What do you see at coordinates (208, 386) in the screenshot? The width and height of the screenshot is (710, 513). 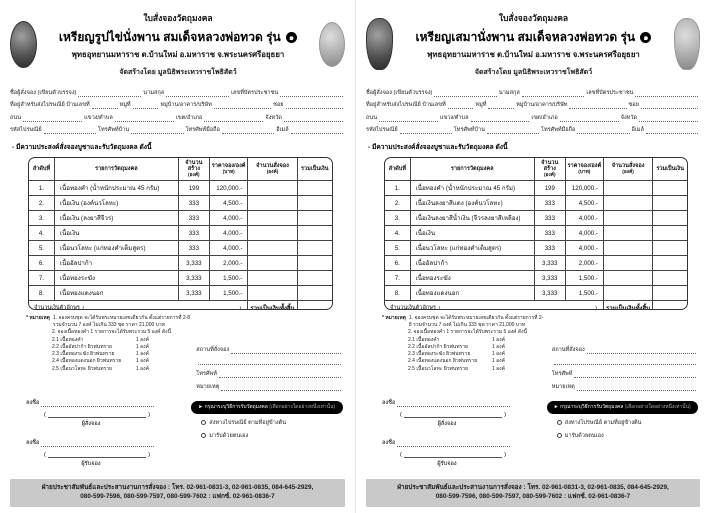 I see `contact-note-label: หมายเหตุ` at bounding box center [208, 386].